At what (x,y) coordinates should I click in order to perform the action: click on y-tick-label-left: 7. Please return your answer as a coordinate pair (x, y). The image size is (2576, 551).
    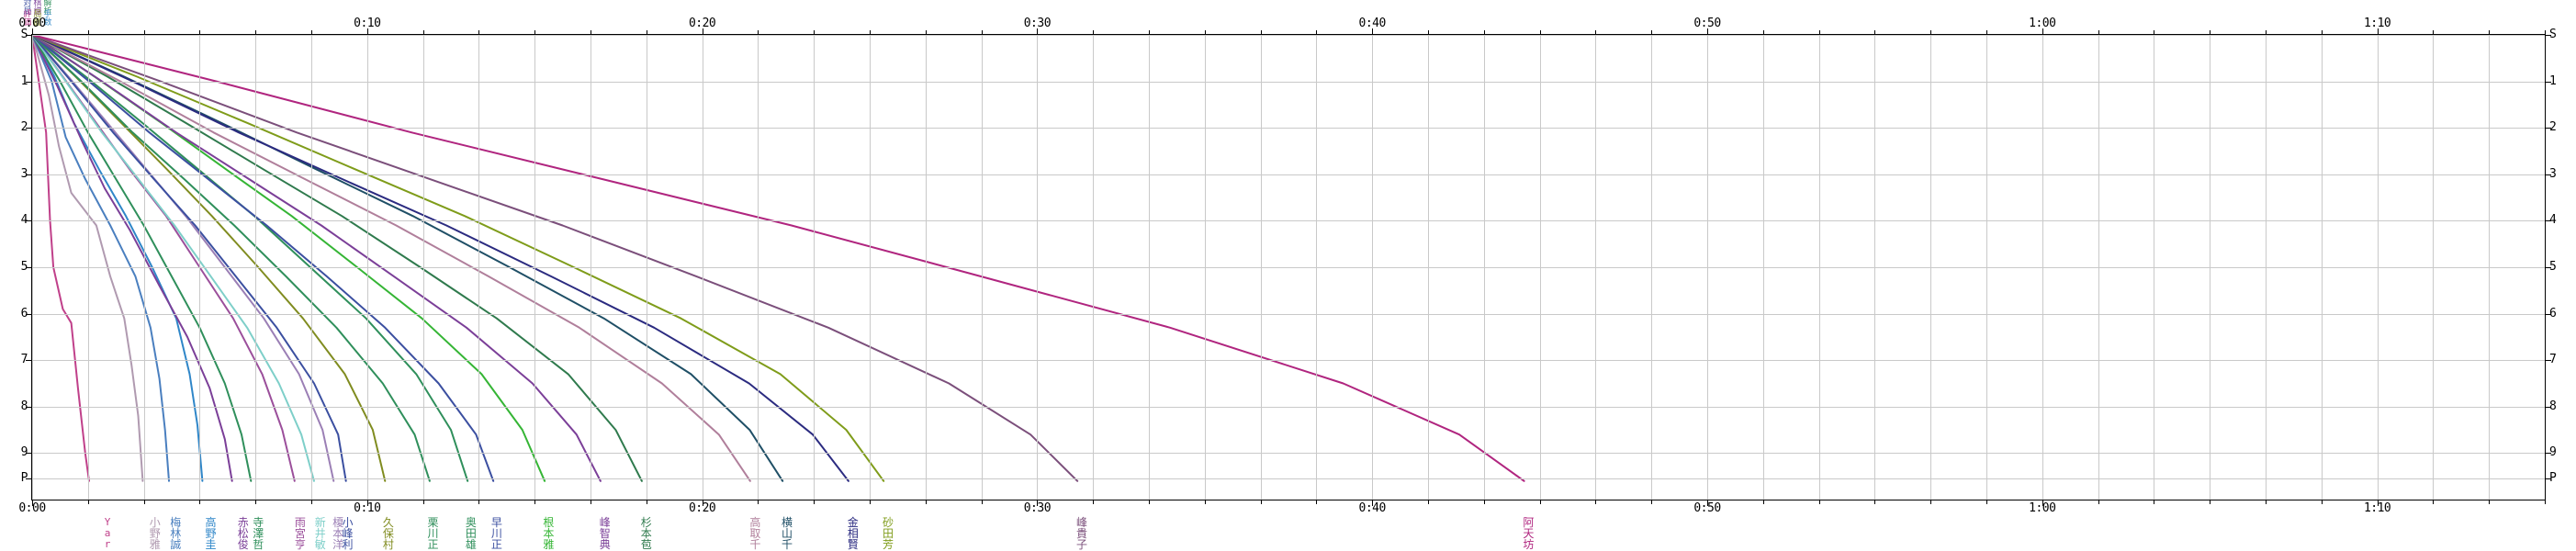
    Looking at the image, I should click on (24, 360).